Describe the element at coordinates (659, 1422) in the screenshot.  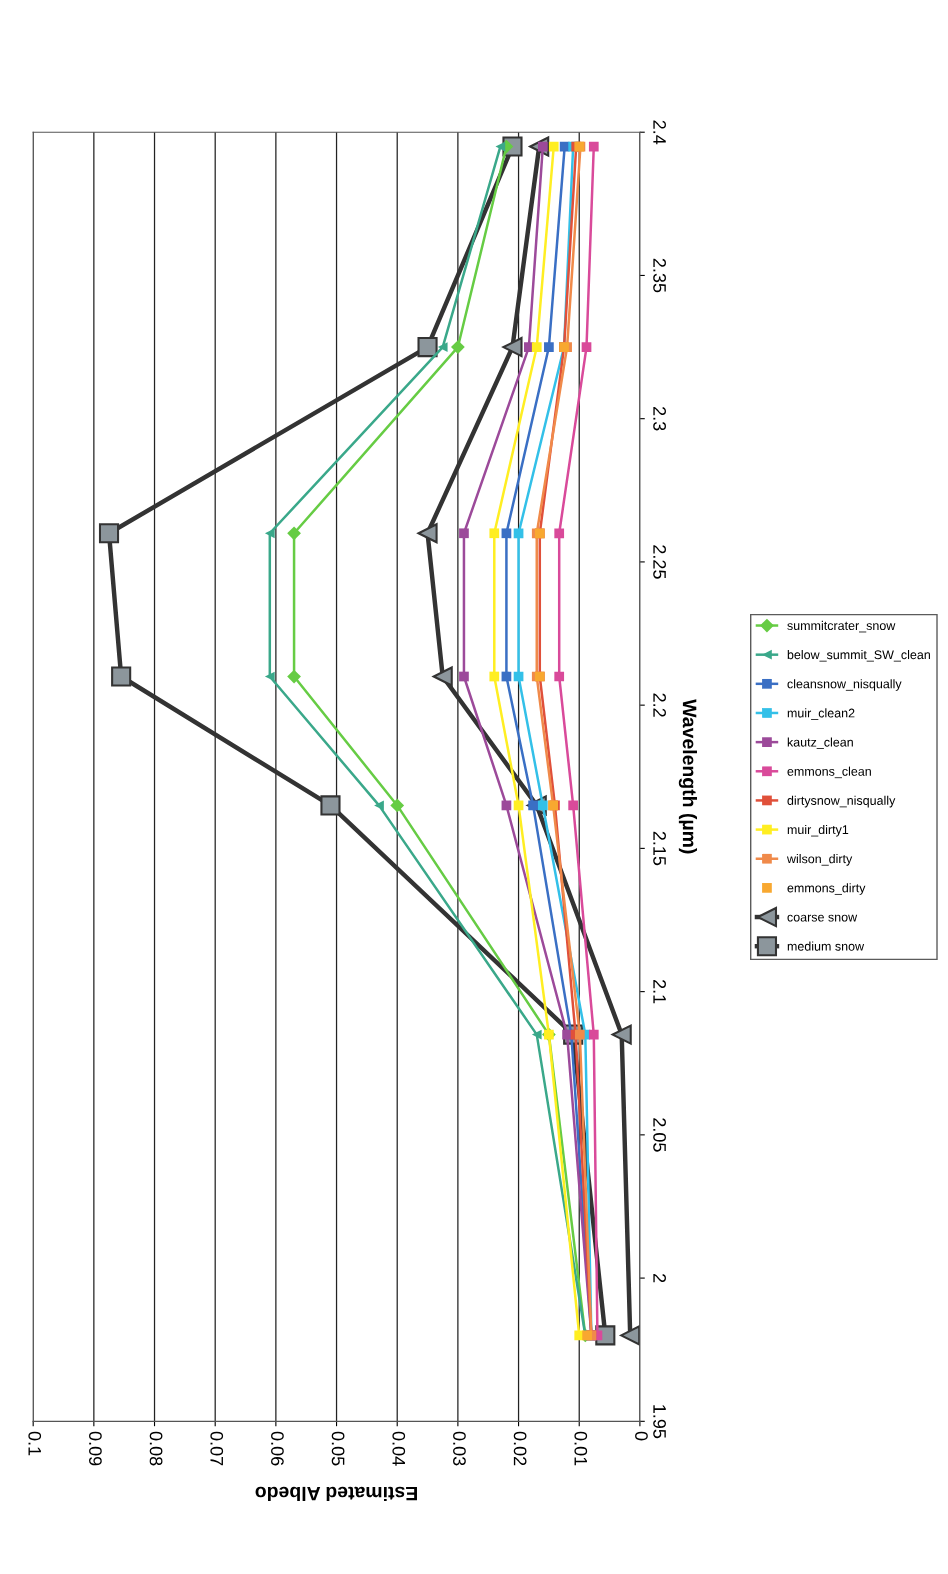
I see `y-tick-label: 1.95` at that location.